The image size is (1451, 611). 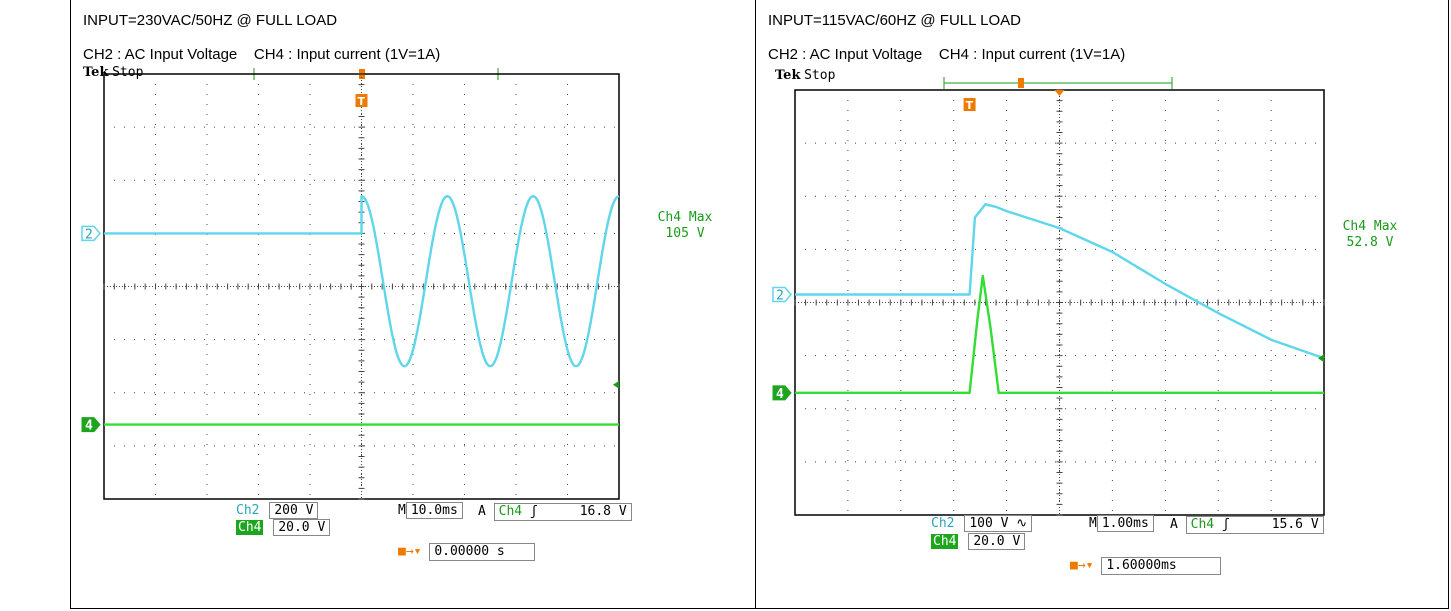 I want to click on panel2-ch2-readout: Ch2 100 V ∿, so click(x=982, y=523).